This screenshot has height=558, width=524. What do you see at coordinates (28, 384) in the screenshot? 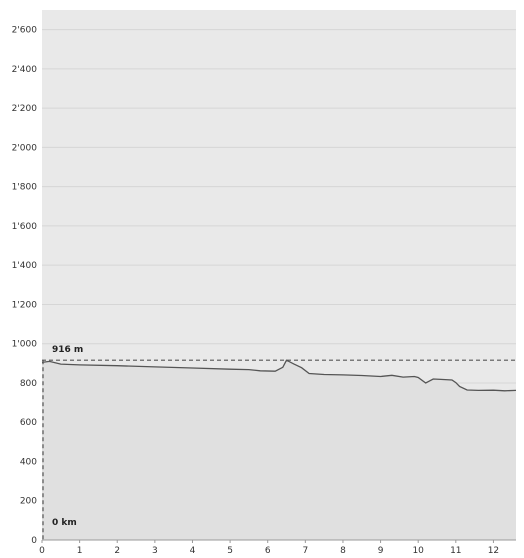
I see `y-tick-label: 800` at bounding box center [28, 384].